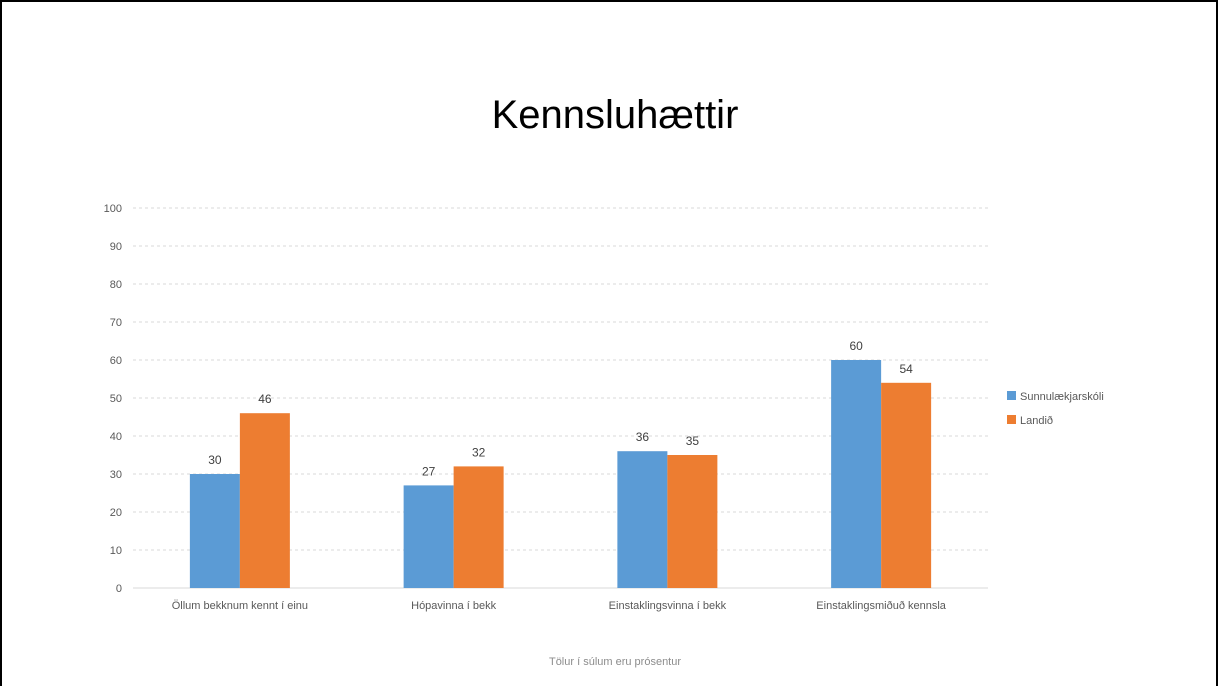 Image resolution: width=1218 pixels, height=686 pixels. What do you see at coordinates (119, 589) in the screenshot?
I see `y-tick-label: 0` at bounding box center [119, 589].